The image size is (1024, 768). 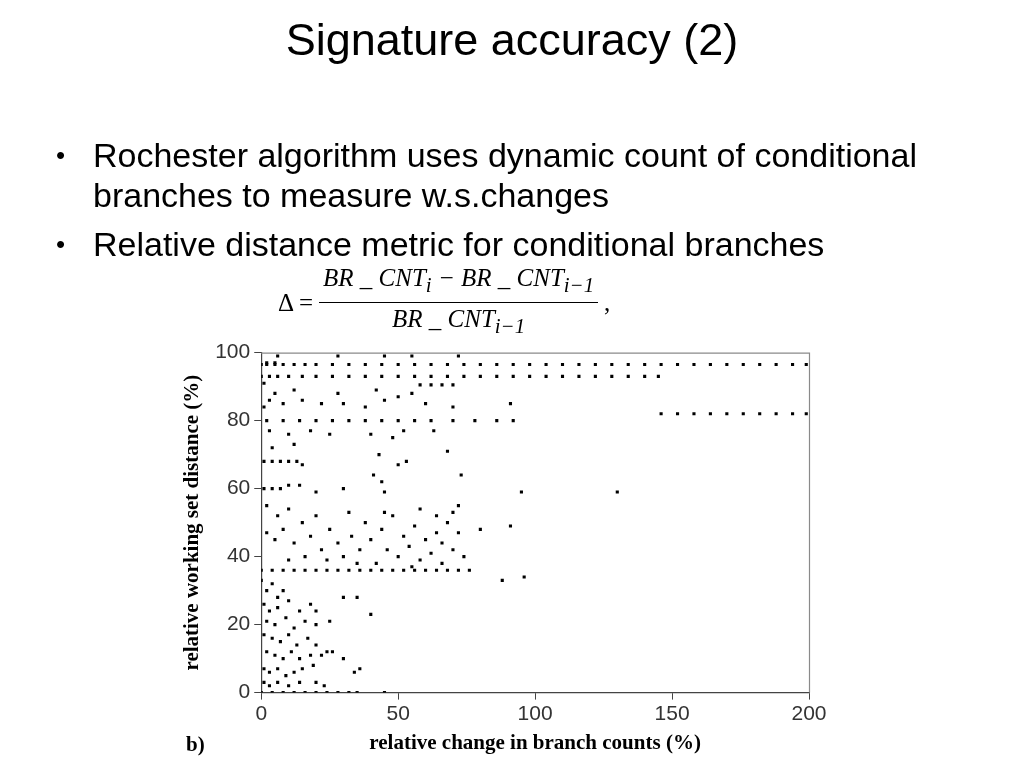 I want to click on x-tick-label: 0, so click(x=261, y=712).